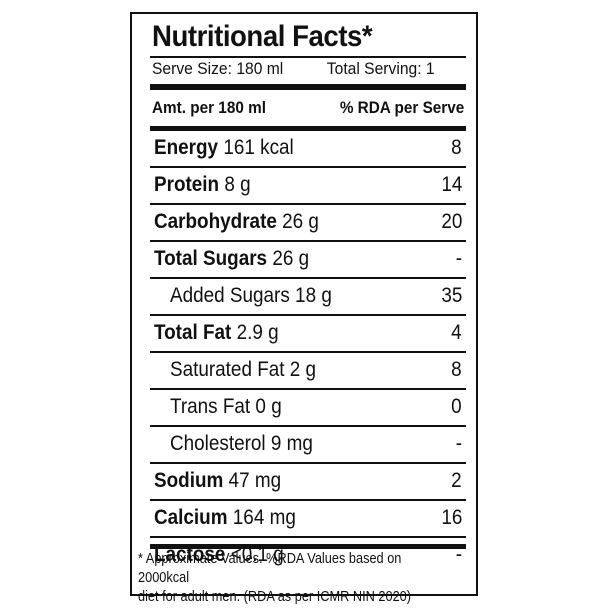 The height and width of the screenshot is (610, 610). Describe the element at coordinates (237, 184) in the screenshot. I see `nutrient-amount: 8 g` at that location.